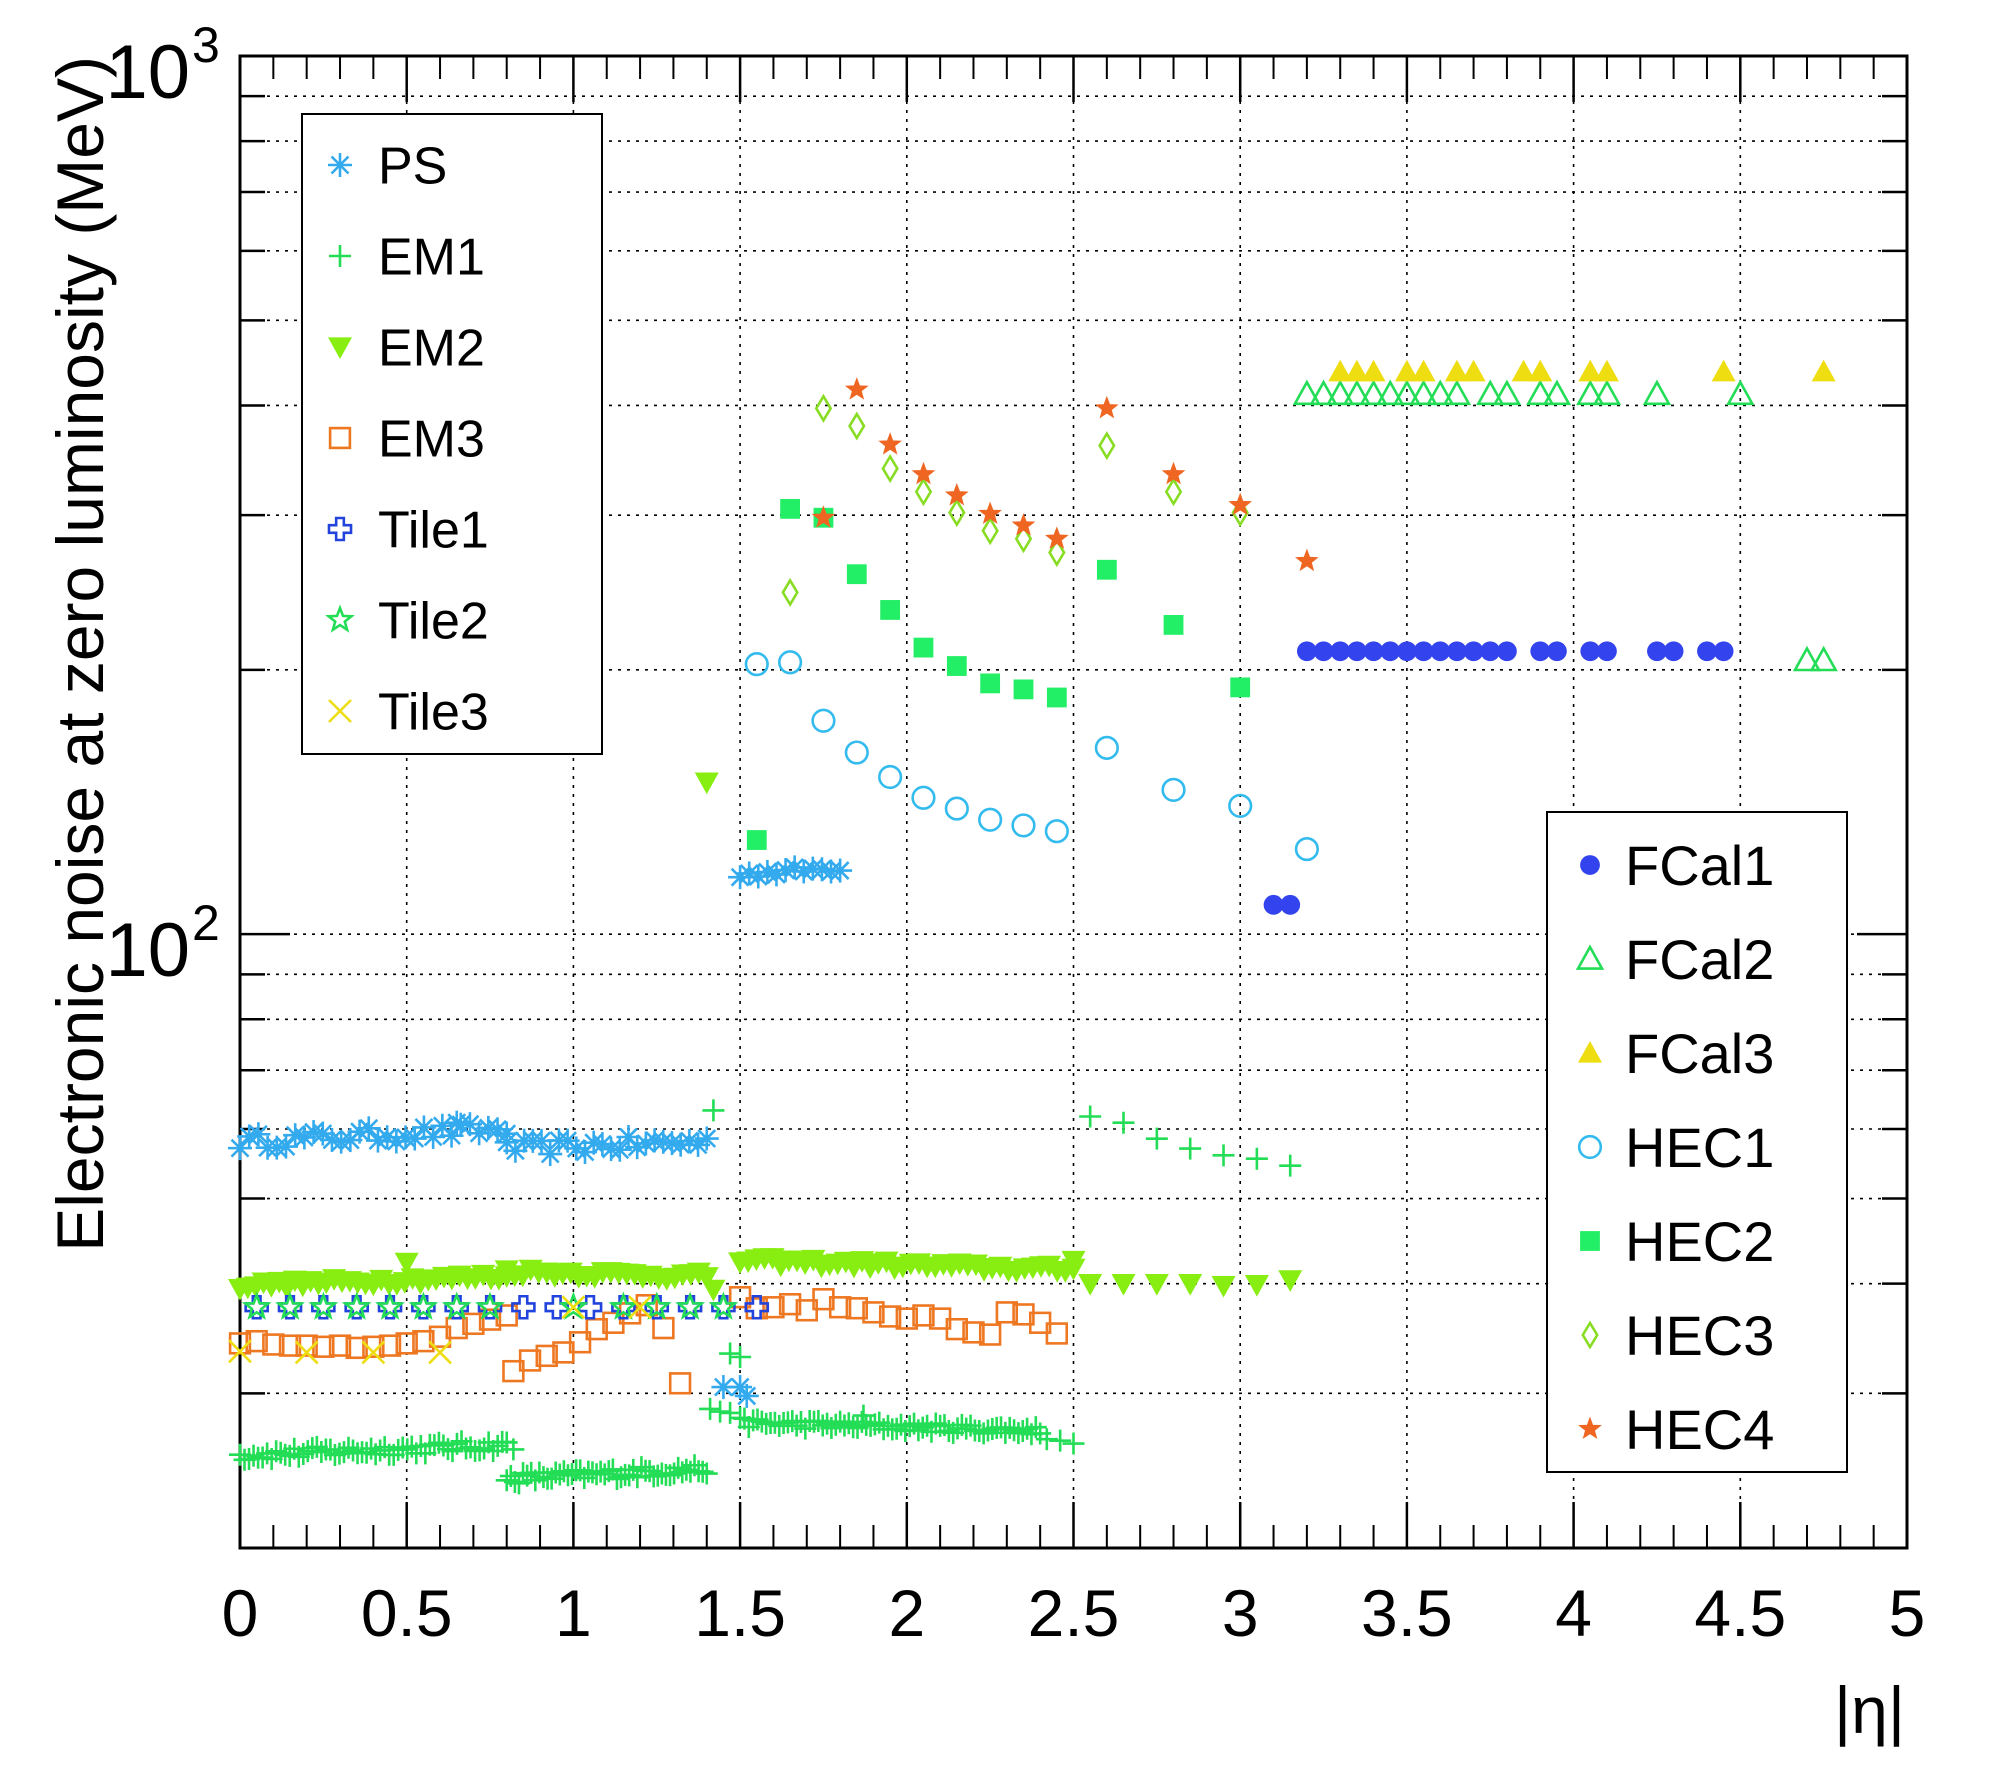 Image resolution: width=2002 pixels, height=1792 pixels. Describe the element at coordinates (1240, 1613) in the screenshot. I see `x-tick-label: 3` at that location.